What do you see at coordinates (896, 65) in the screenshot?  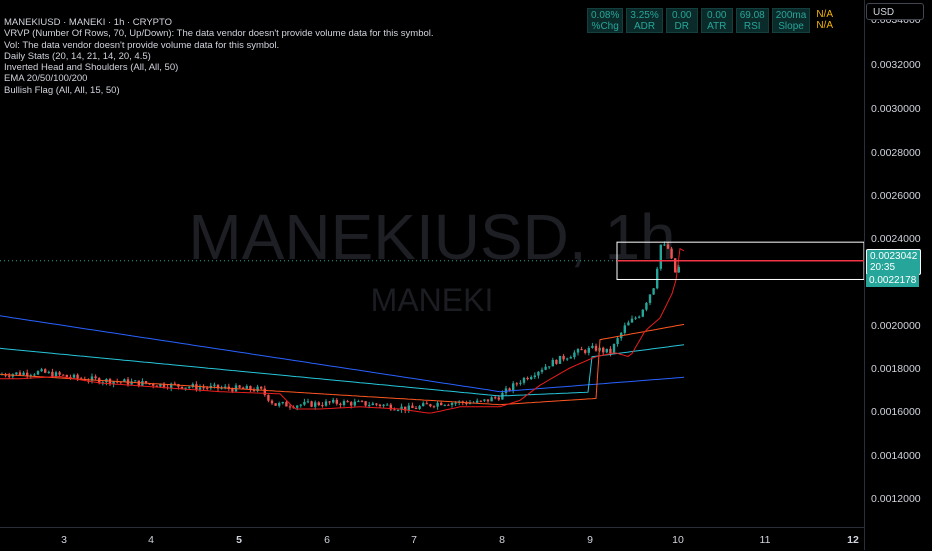 I see `price-tick: 0.0032000` at bounding box center [896, 65].